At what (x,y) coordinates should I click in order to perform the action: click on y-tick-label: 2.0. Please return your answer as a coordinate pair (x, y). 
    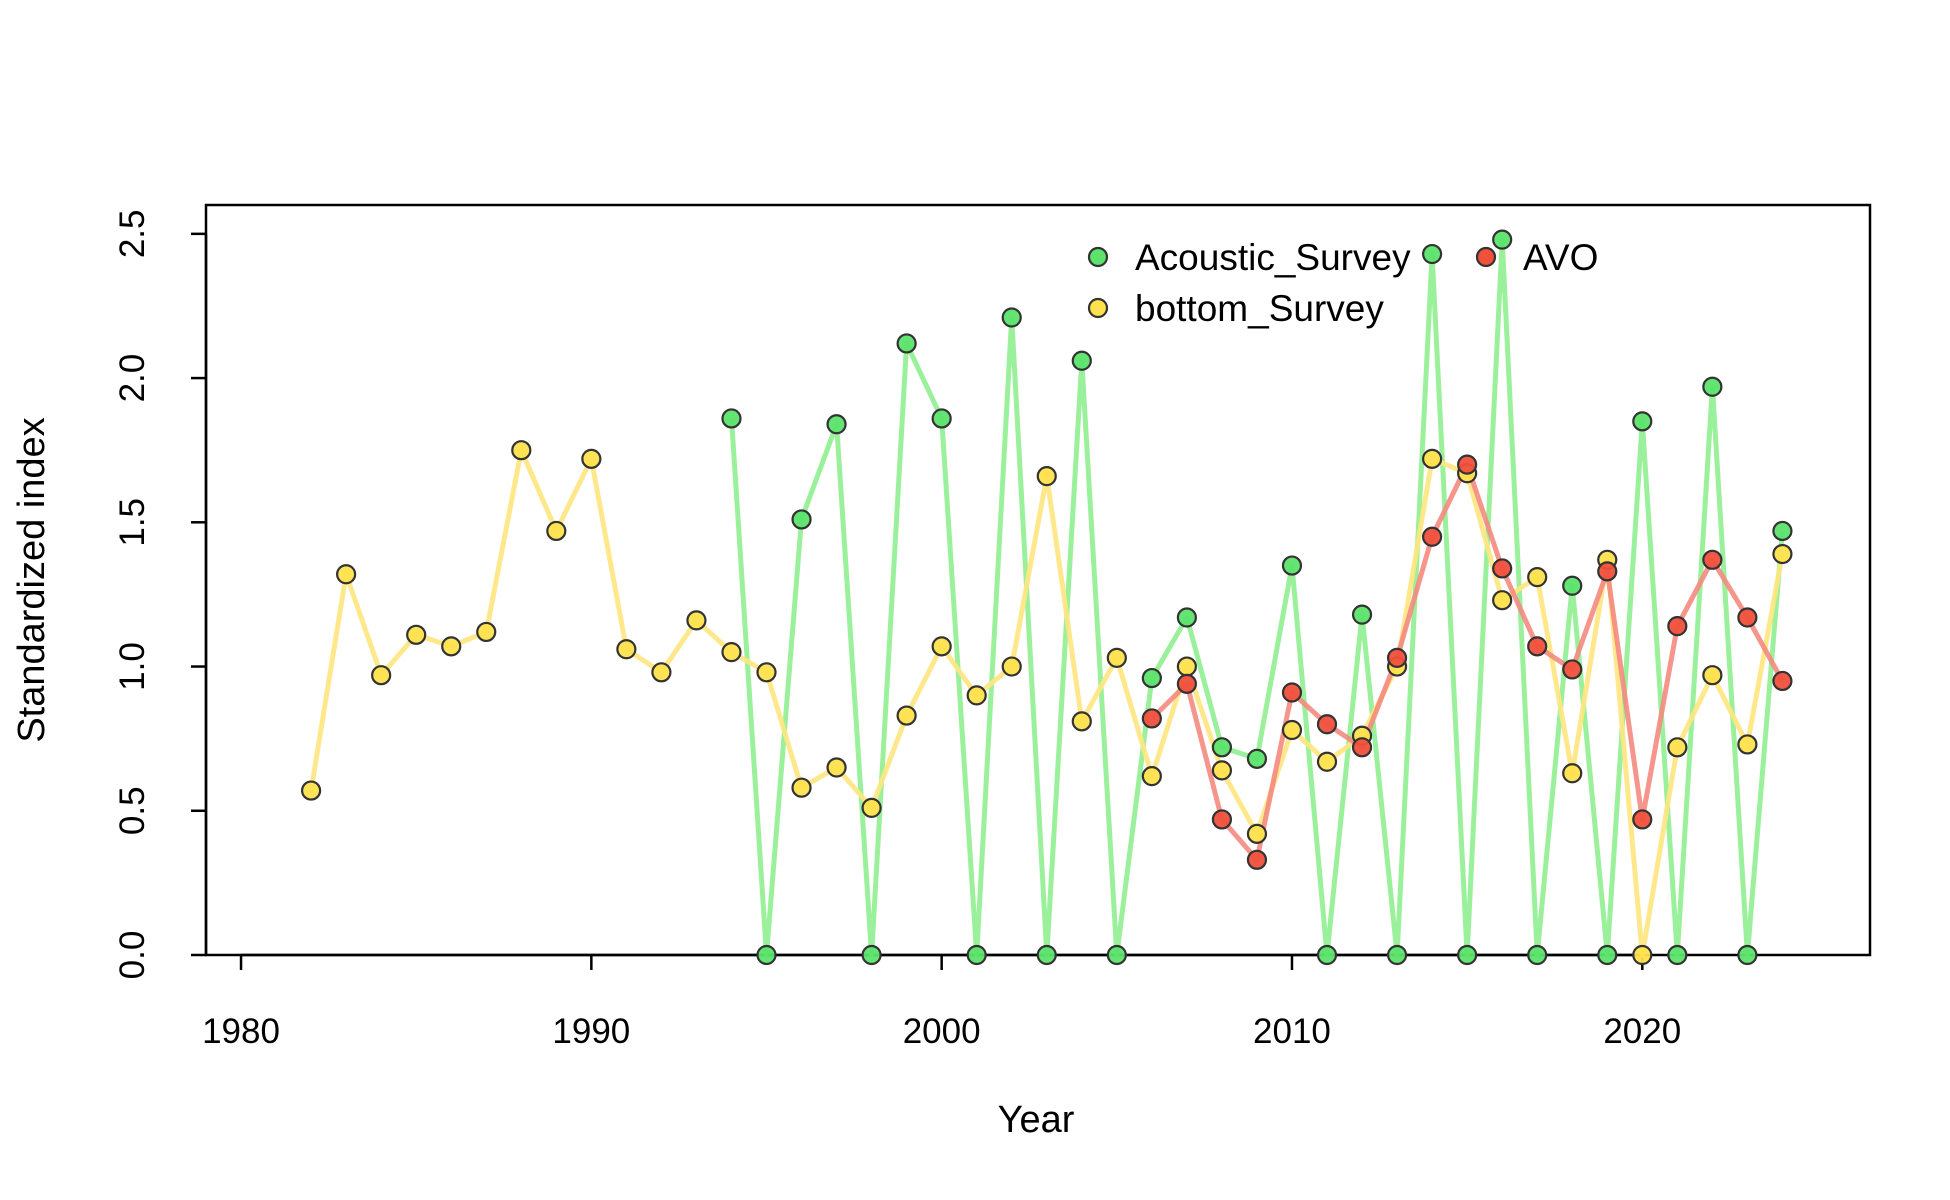
    Looking at the image, I should click on (132, 378).